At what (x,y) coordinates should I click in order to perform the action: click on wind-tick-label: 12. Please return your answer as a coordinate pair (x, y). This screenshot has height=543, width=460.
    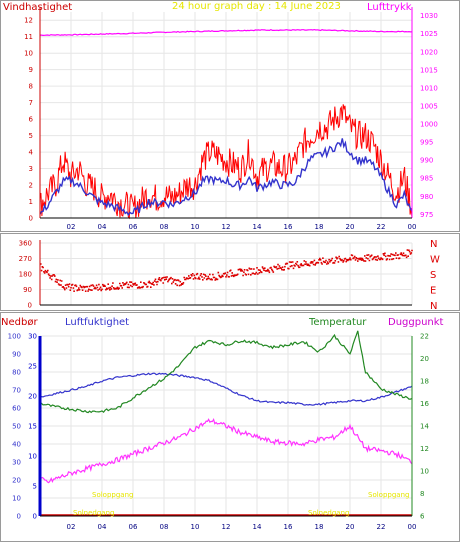
    Looking at the image, I should click on (28, 21).